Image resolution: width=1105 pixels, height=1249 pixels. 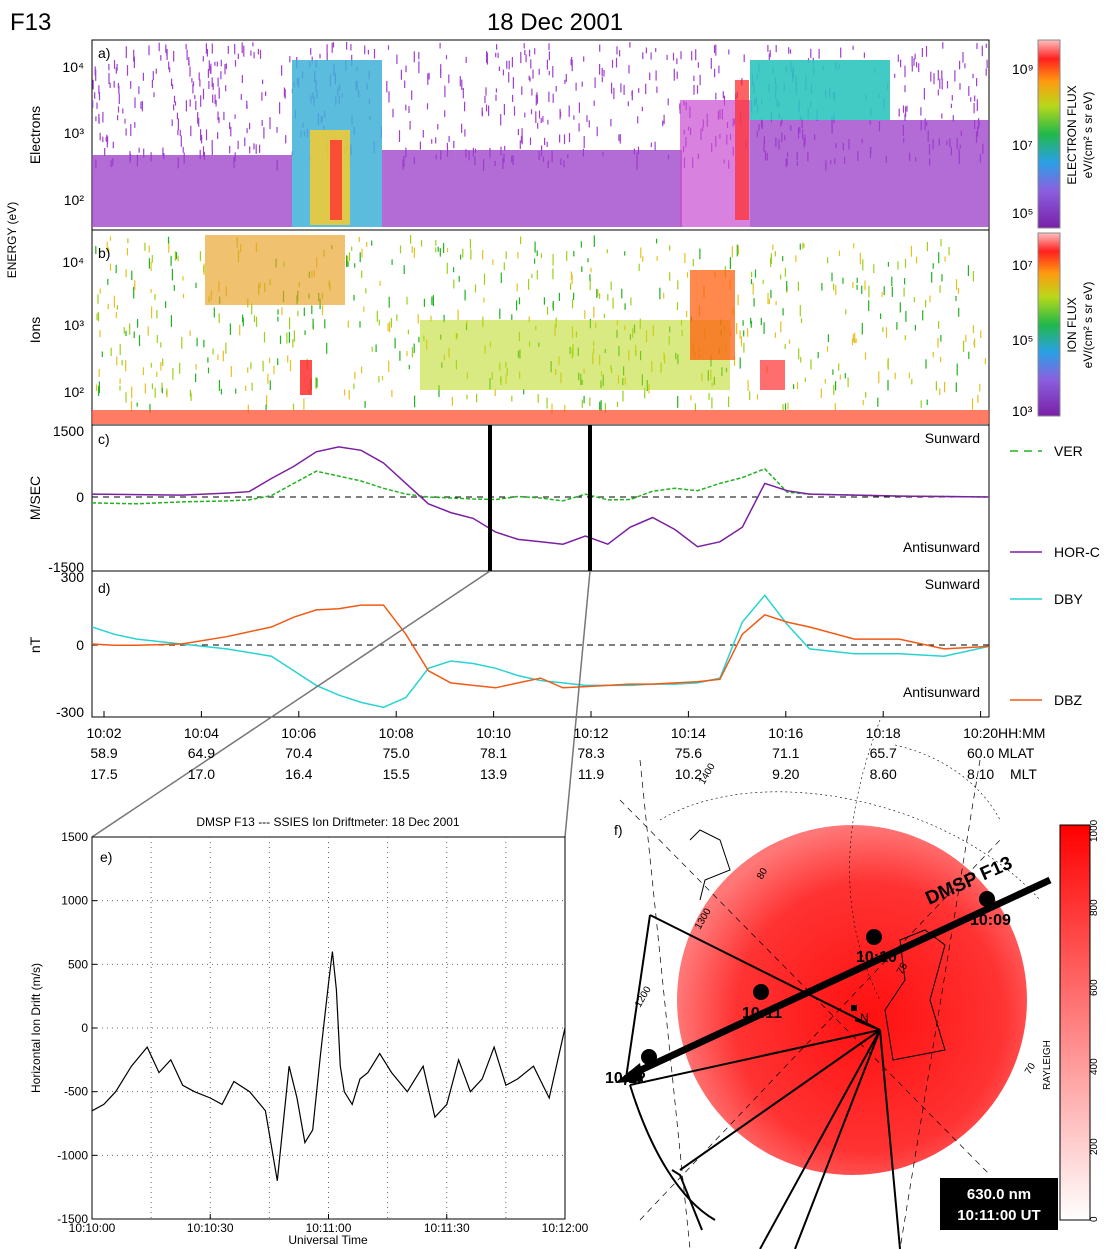 I want to click on mlt-label: 17.5, so click(x=103, y=774).